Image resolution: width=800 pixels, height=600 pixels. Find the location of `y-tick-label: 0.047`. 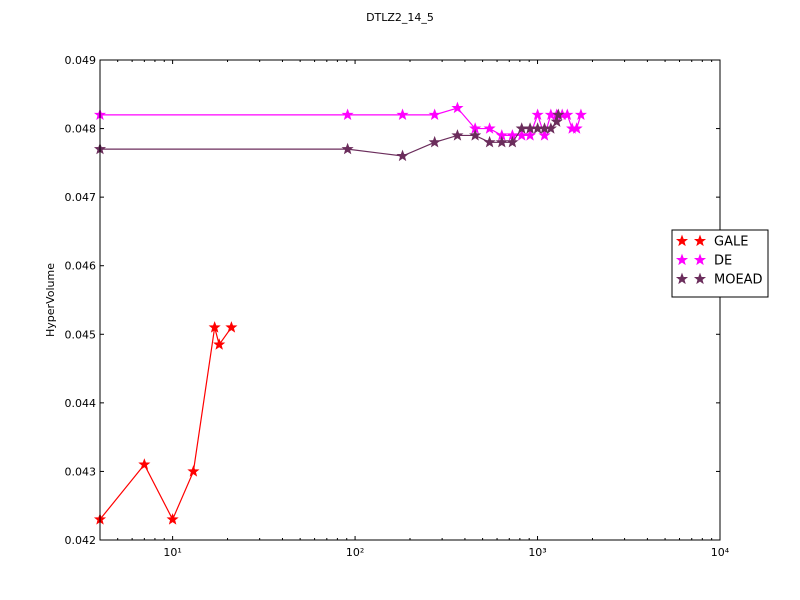

y-tick-label: 0.047 is located at coordinates (81, 197).